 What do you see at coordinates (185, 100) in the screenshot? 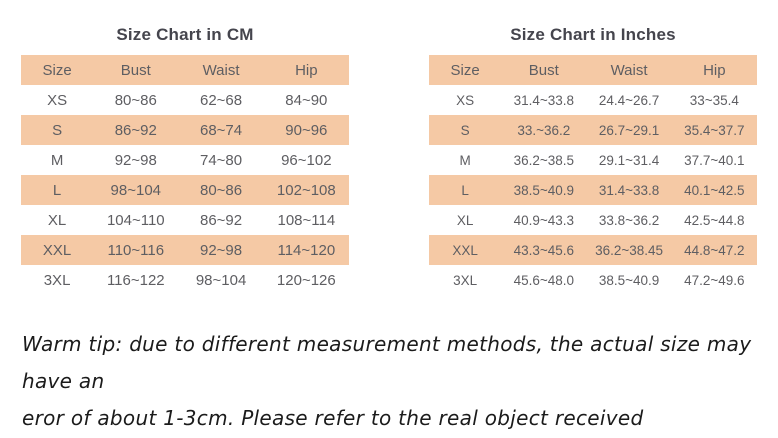
I see `table-row-xs: XS 80~86 62~68 84~90` at bounding box center [185, 100].